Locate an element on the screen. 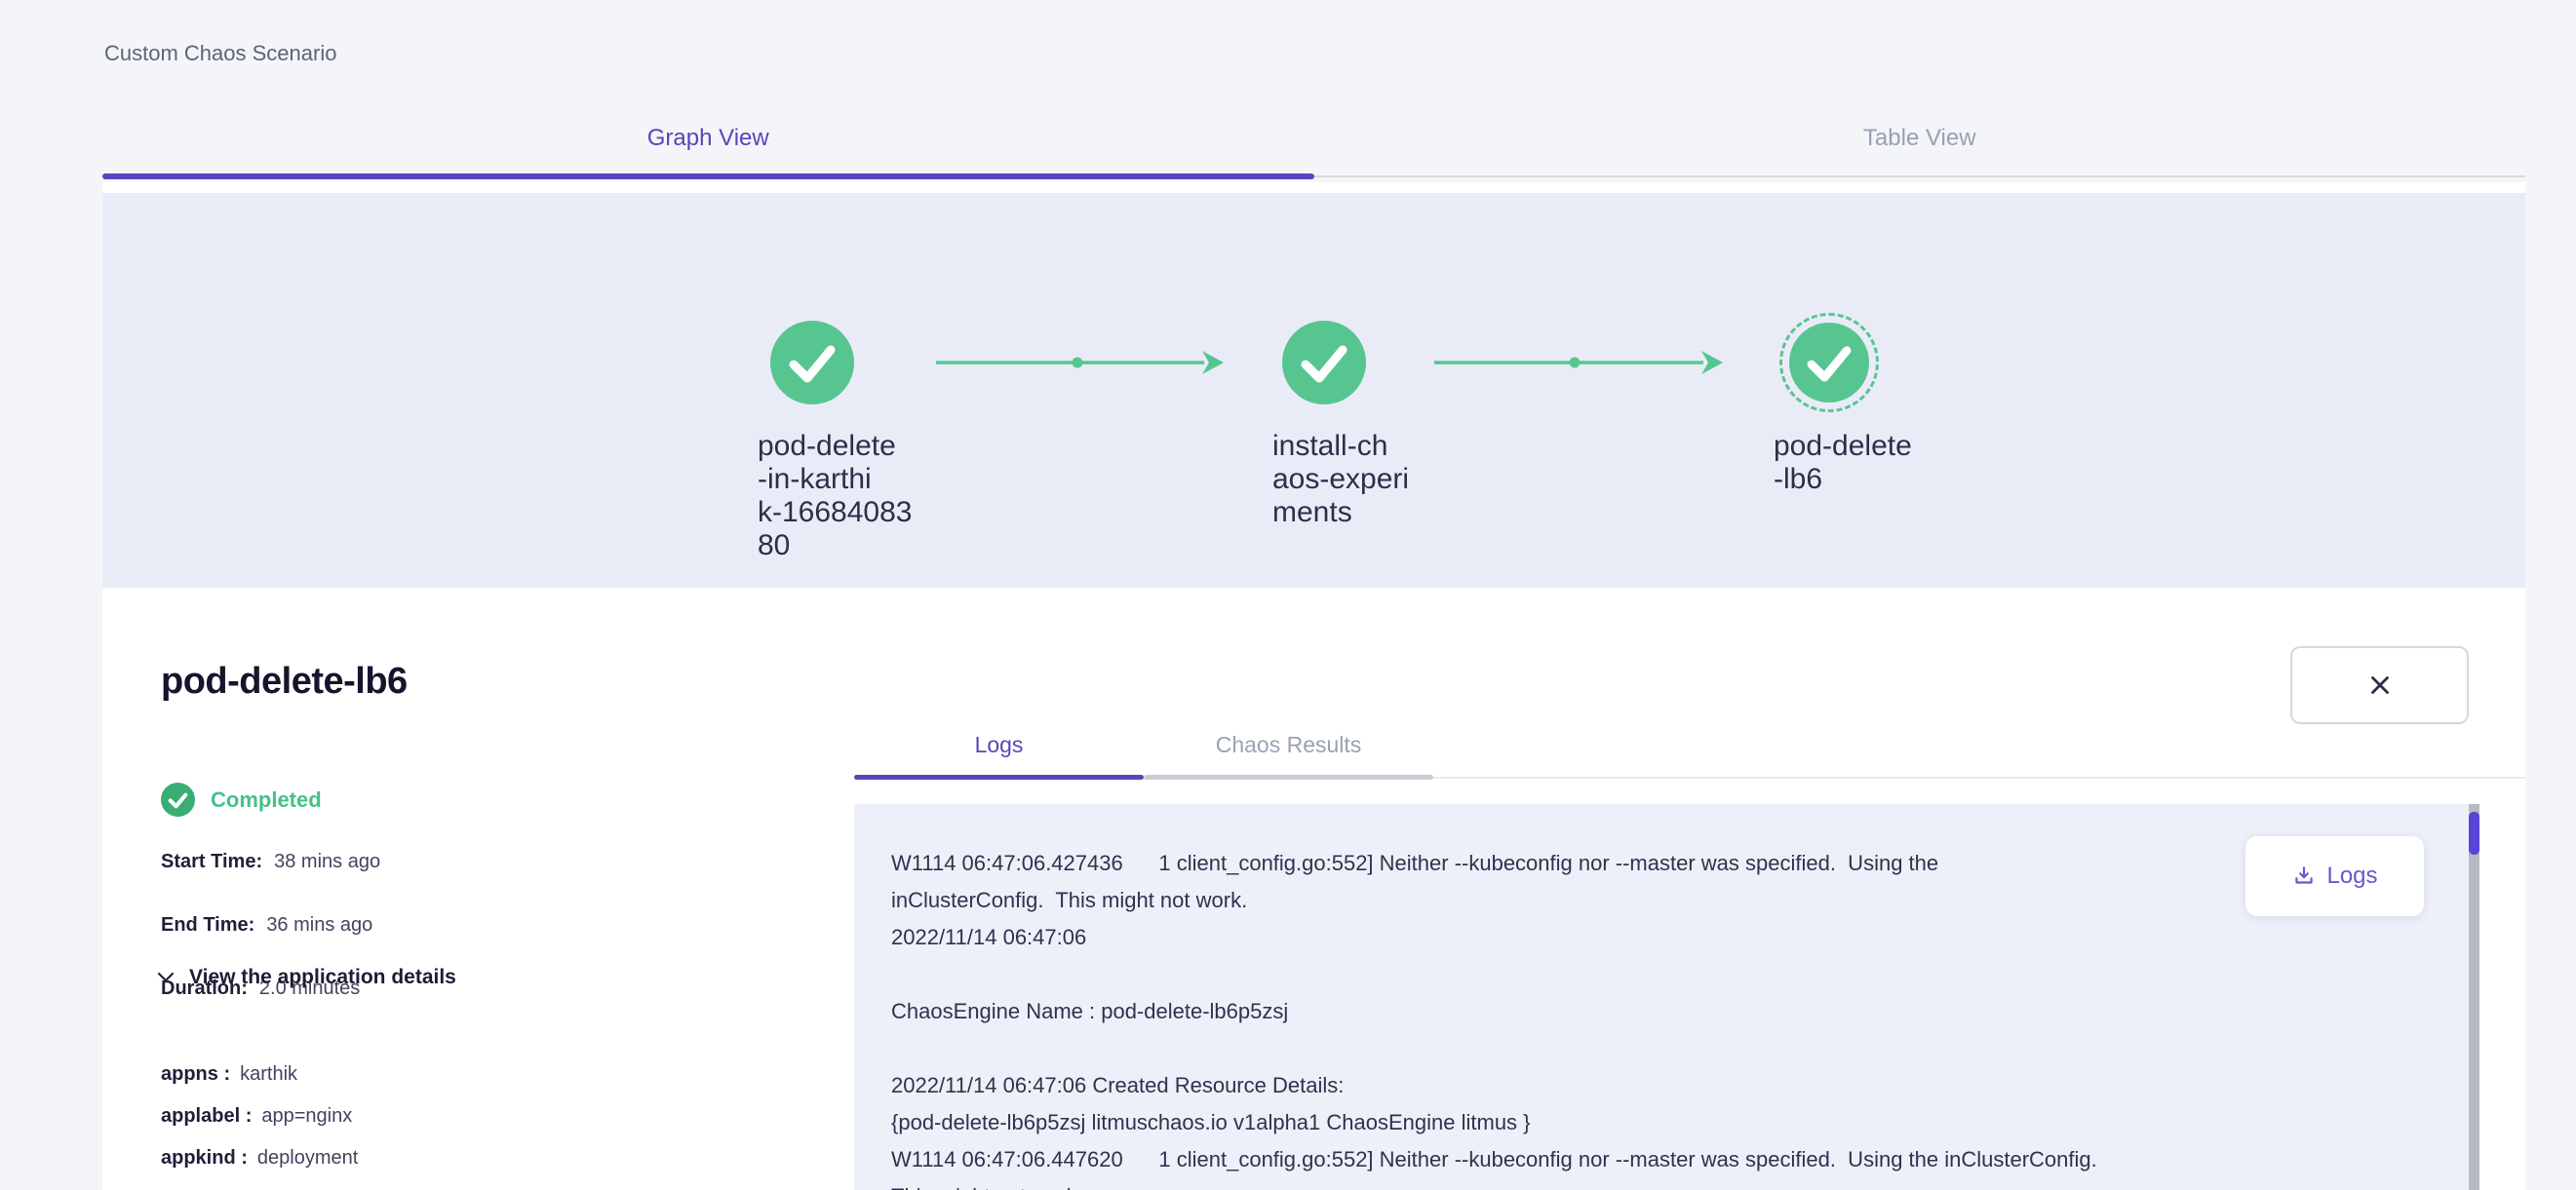 This screenshot has height=1190, width=2576. download-logs-label: Logs is located at coordinates (2352, 876).